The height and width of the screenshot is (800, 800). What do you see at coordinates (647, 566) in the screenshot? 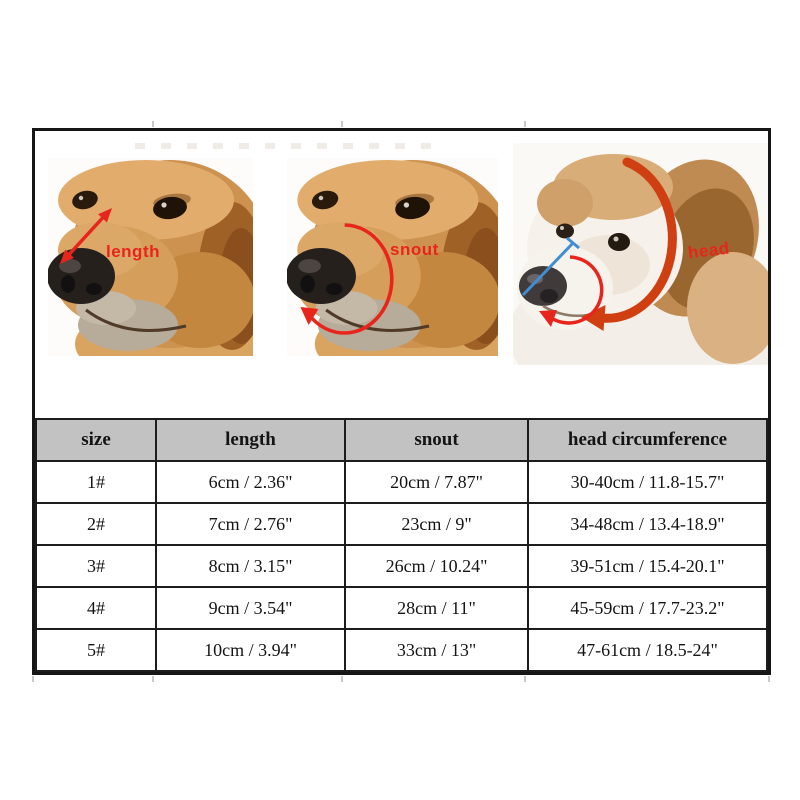
I see `head-circumference-cell: 39-51cm / 15.4-20.1"` at bounding box center [647, 566].